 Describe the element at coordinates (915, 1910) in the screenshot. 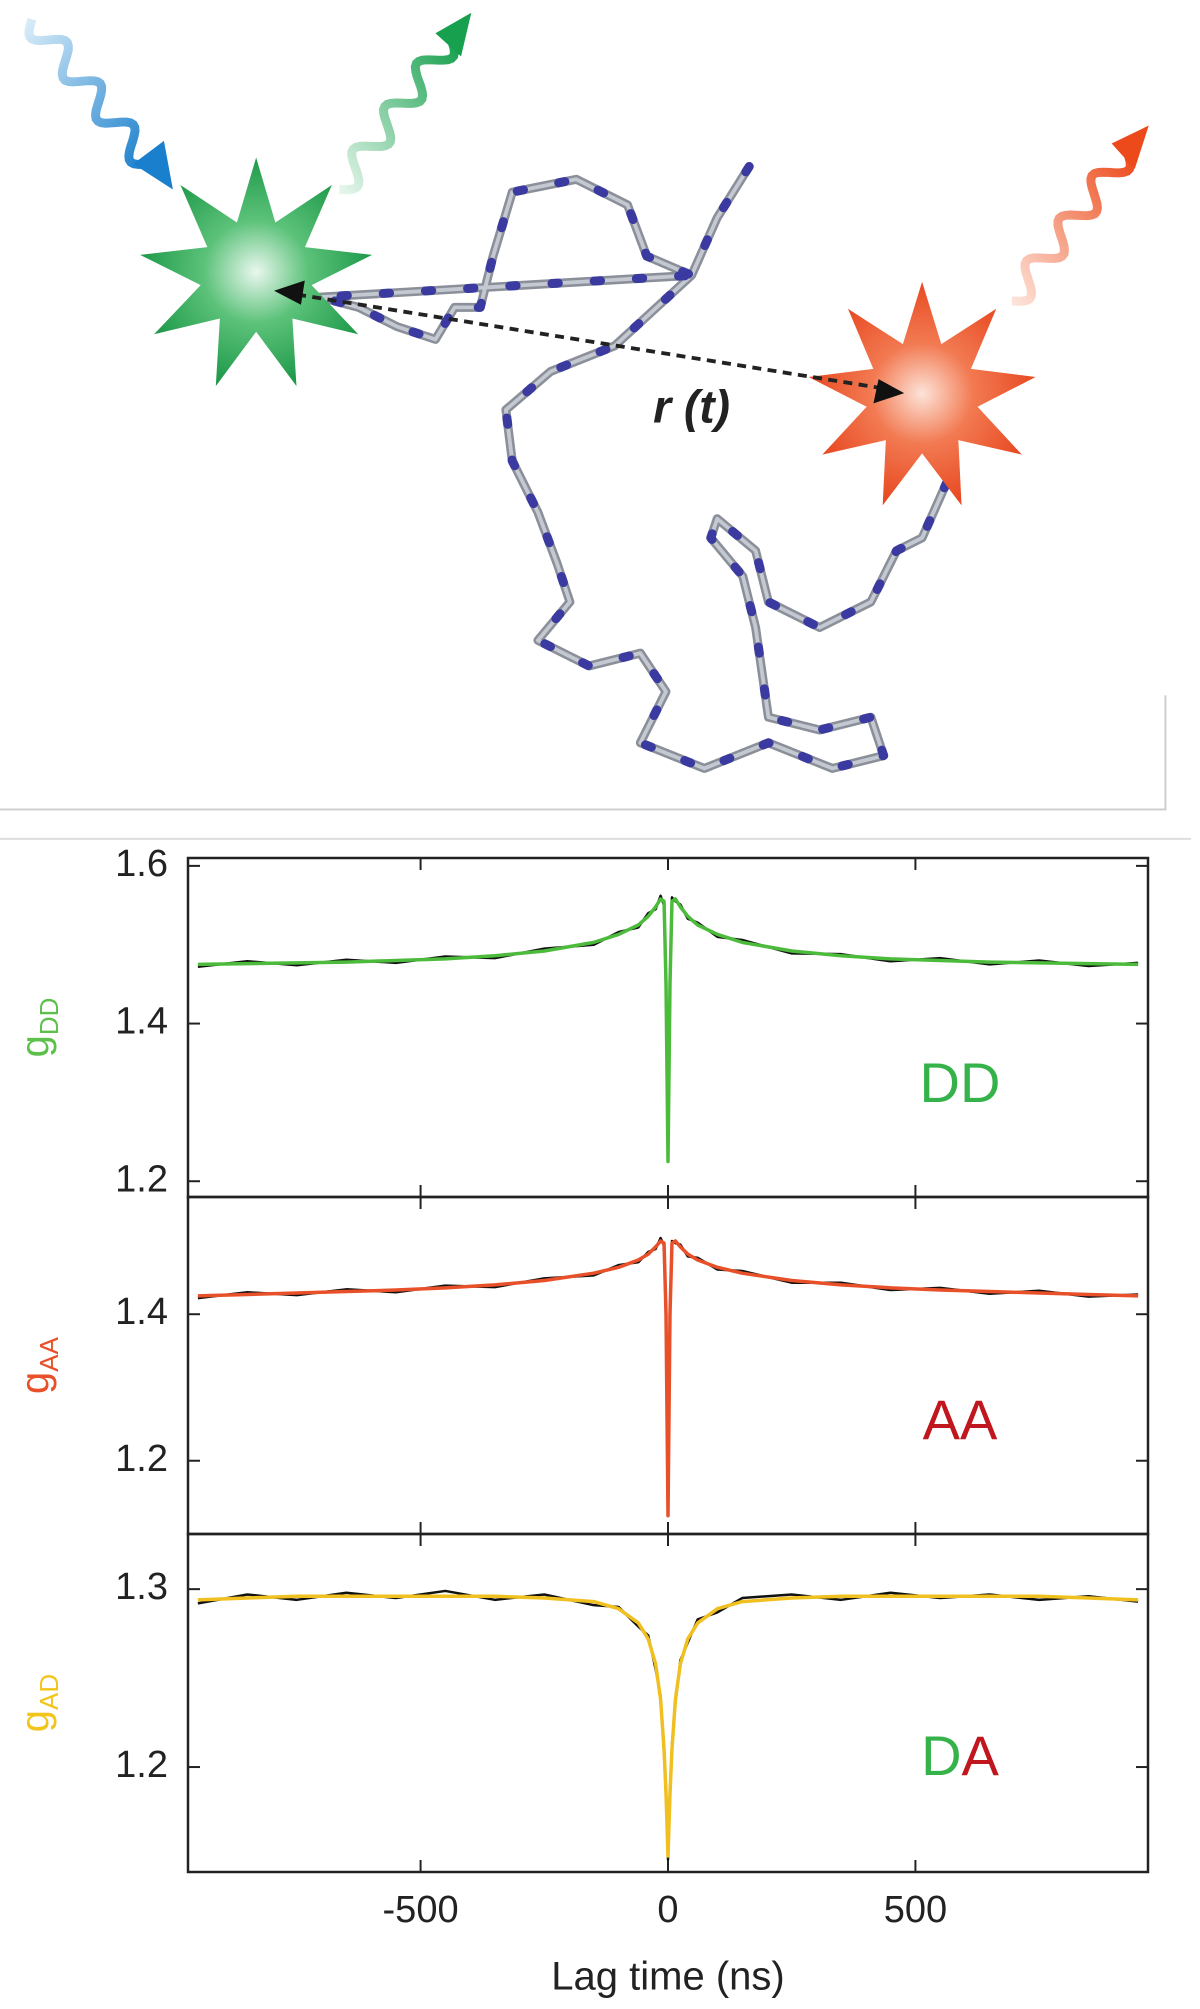

I see `x-tick-label: 500` at that location.